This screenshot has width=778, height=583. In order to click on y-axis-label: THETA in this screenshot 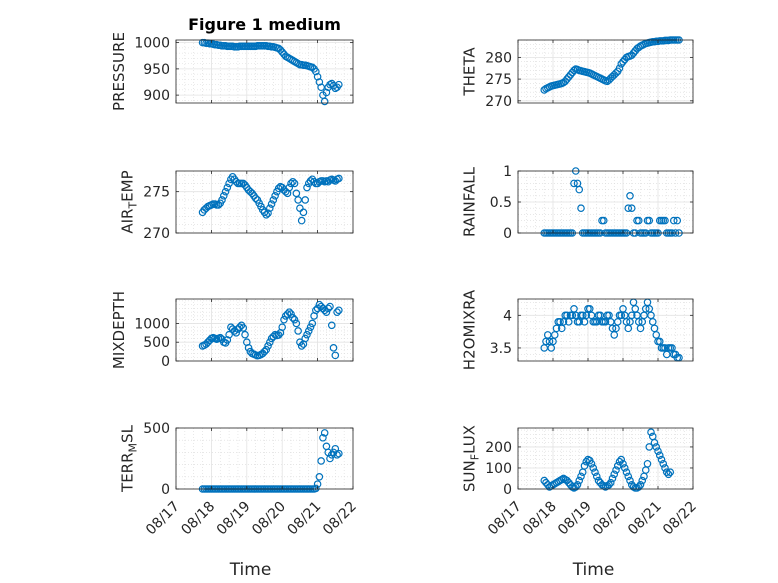, I will do `click(470, 72)`.